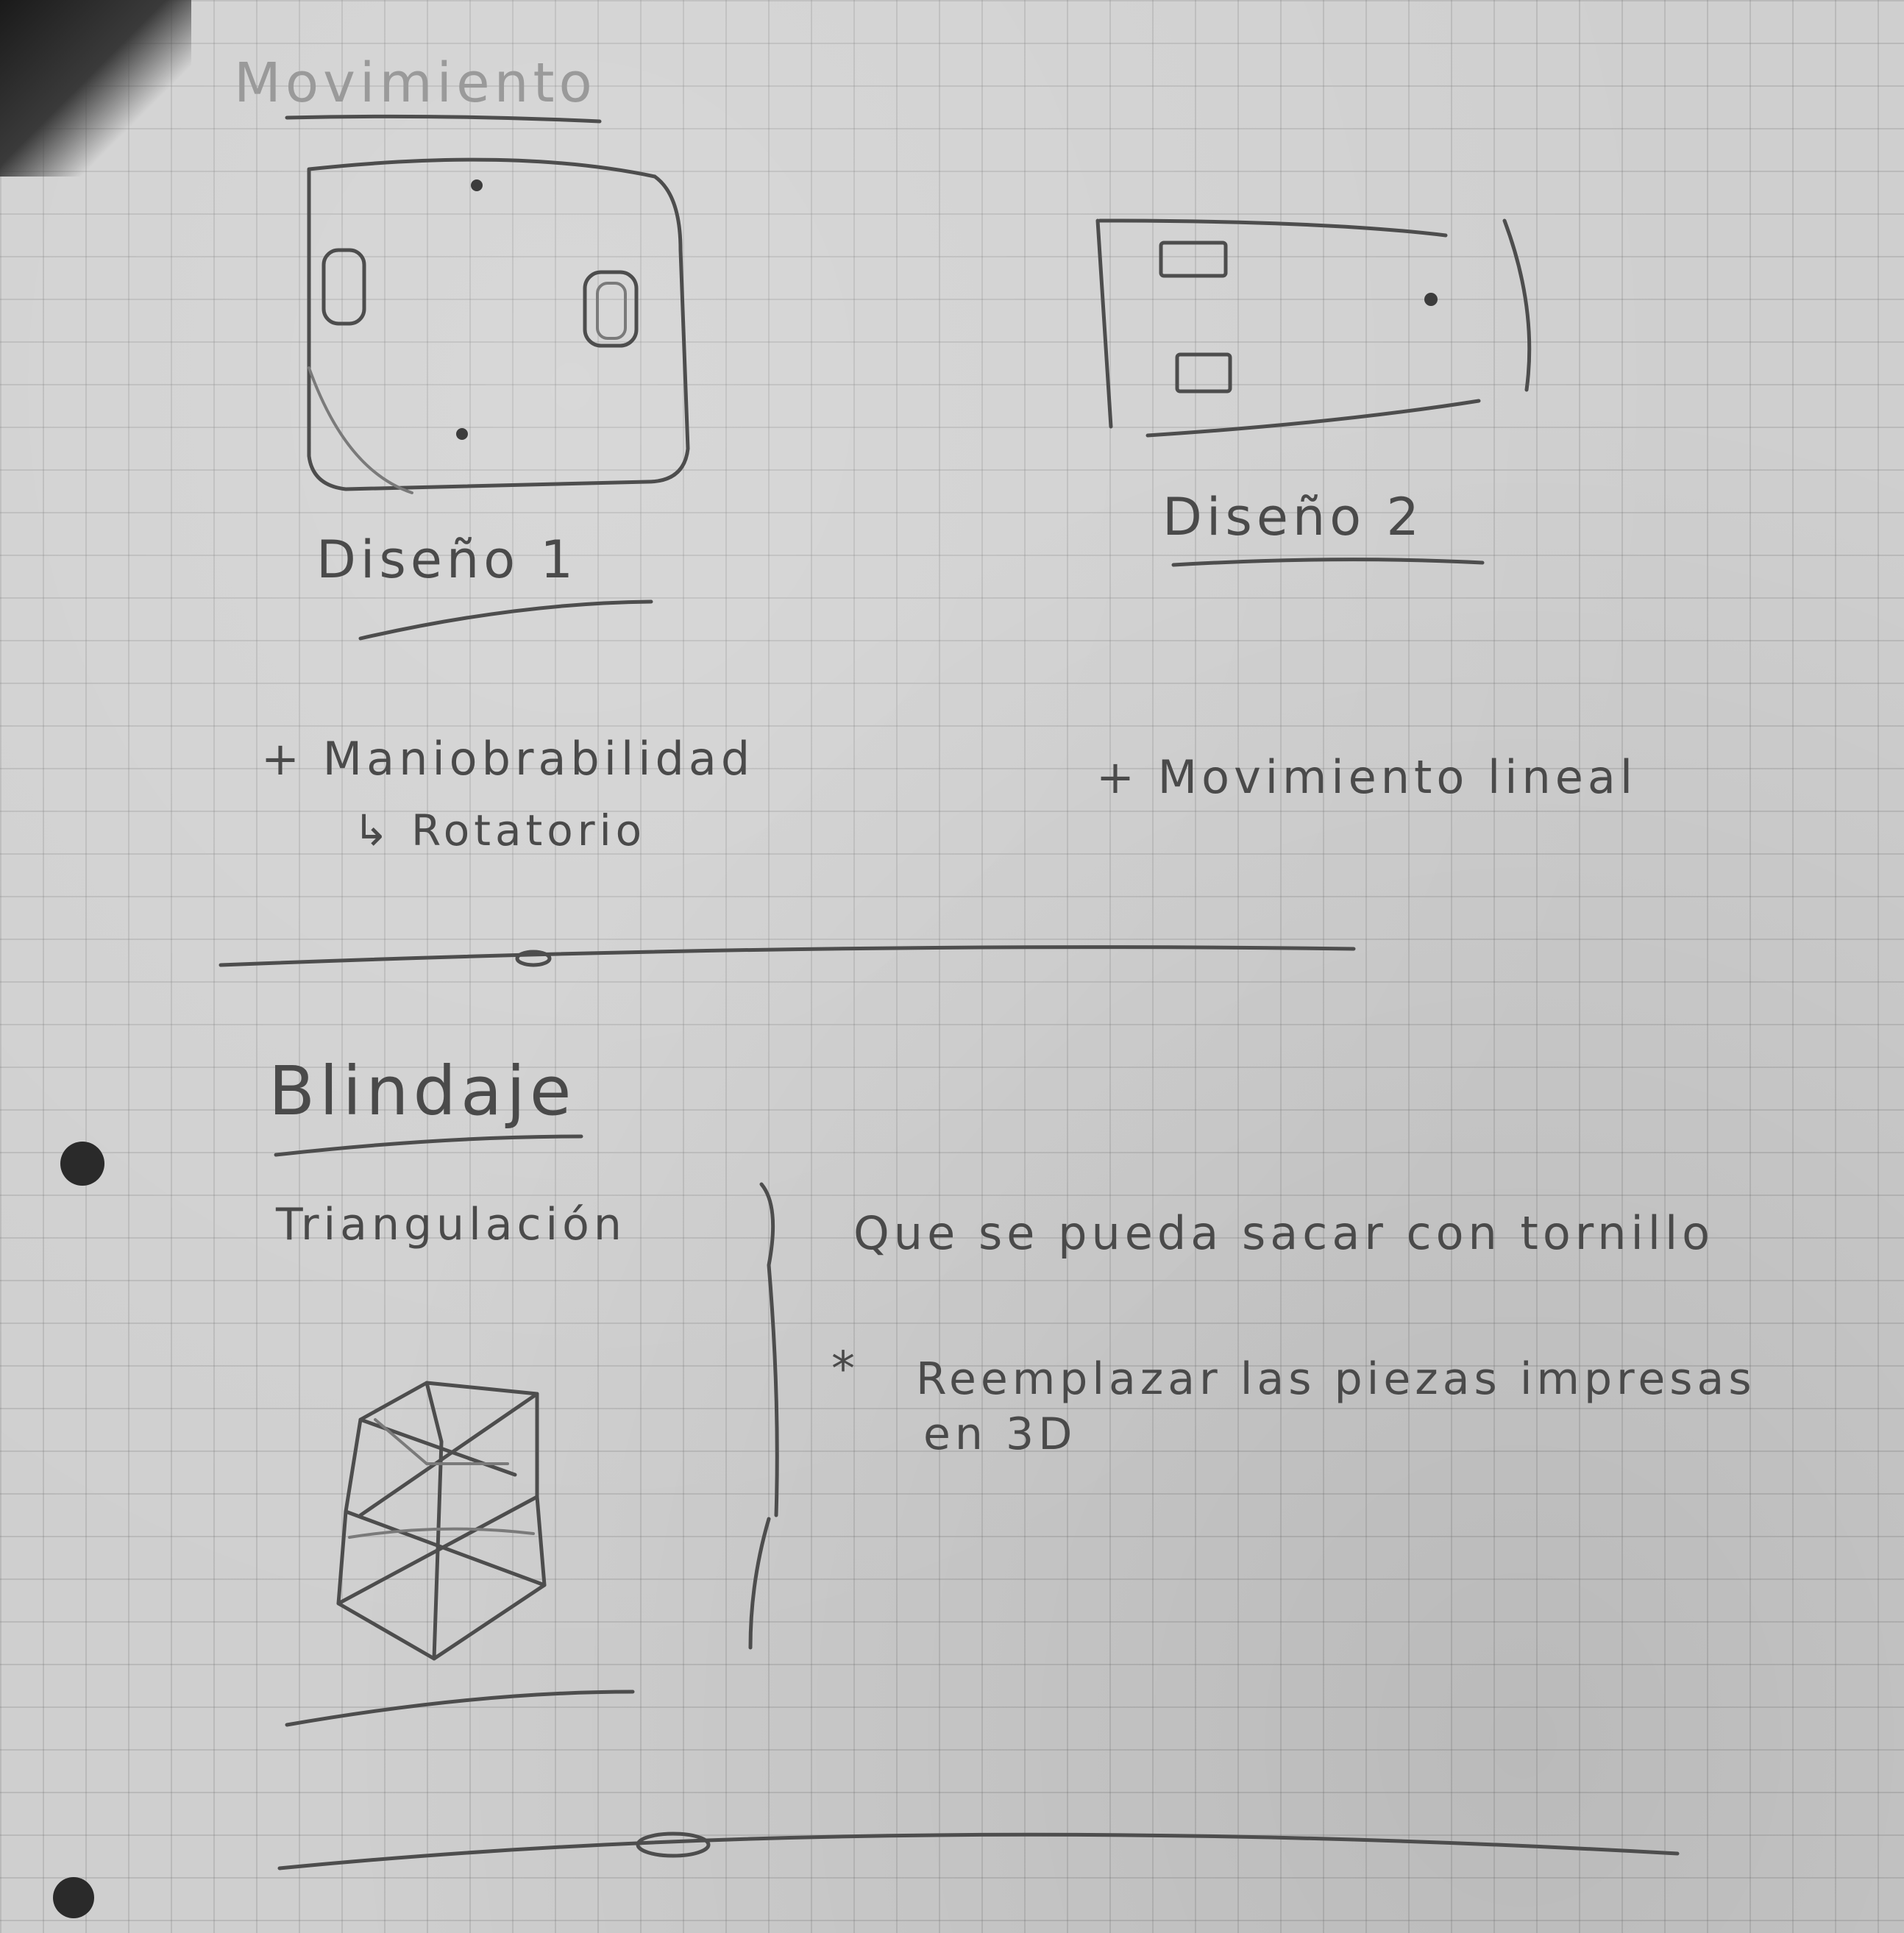 The image size is (1904, 1933). What do you see at coordinates (979, 1851) in the screenshot?
I see `bottom-divider` at bounding box center [979, 1851].